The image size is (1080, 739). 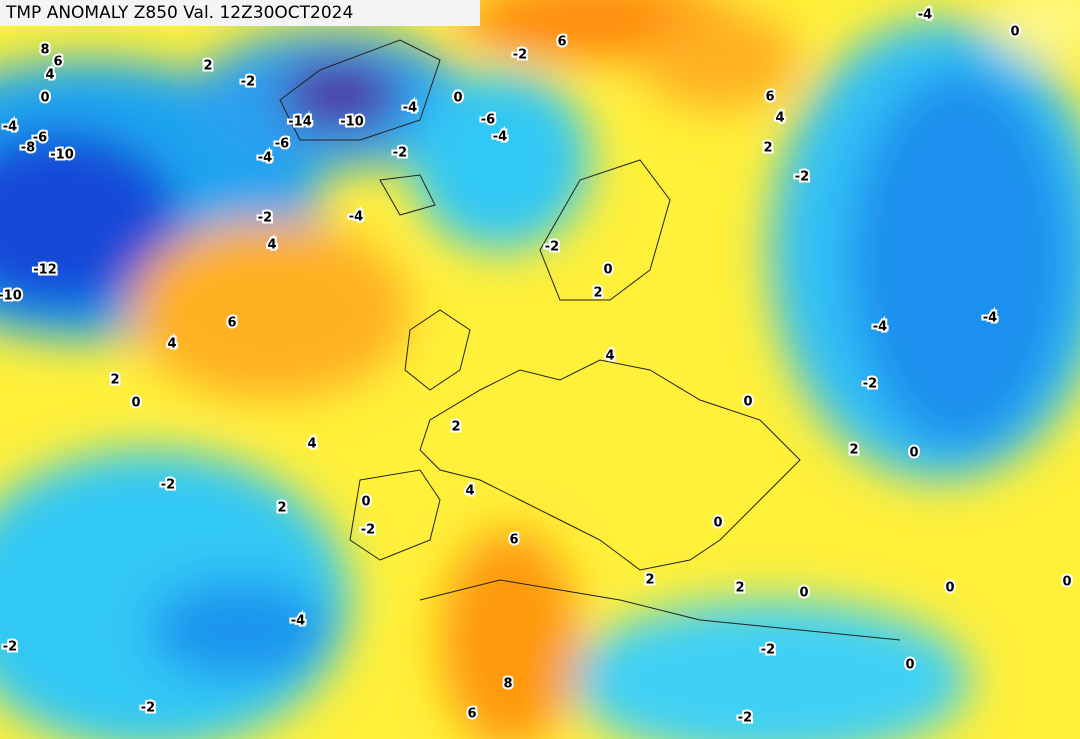 What do you see at coordinates (45, 270) in the screenshot?
I see `contour-label: -12` at bounding box center [45, 270].